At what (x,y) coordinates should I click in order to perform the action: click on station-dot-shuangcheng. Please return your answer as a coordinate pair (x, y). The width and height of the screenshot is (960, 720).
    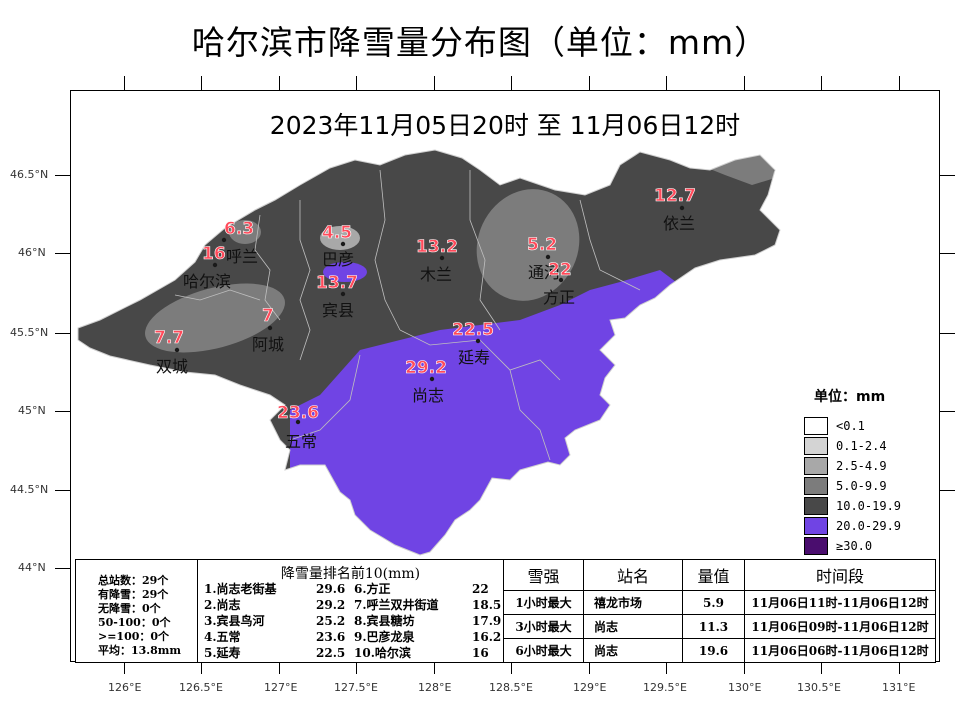
    Looking at the image, I should click on (177, 350).